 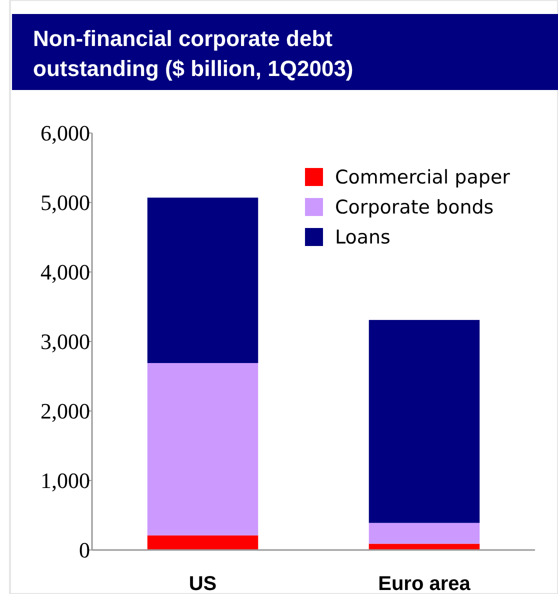 I want to click on chart-title: Non-financial corporate debt outstanding ($ billion, 1Q2003), so click(x=193, y=53).